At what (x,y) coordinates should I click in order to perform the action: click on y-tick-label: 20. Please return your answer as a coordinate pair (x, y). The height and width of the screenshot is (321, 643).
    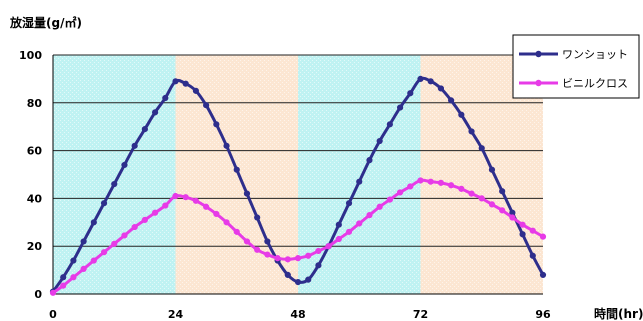
    Looking at the image, I should click on (35, 246).